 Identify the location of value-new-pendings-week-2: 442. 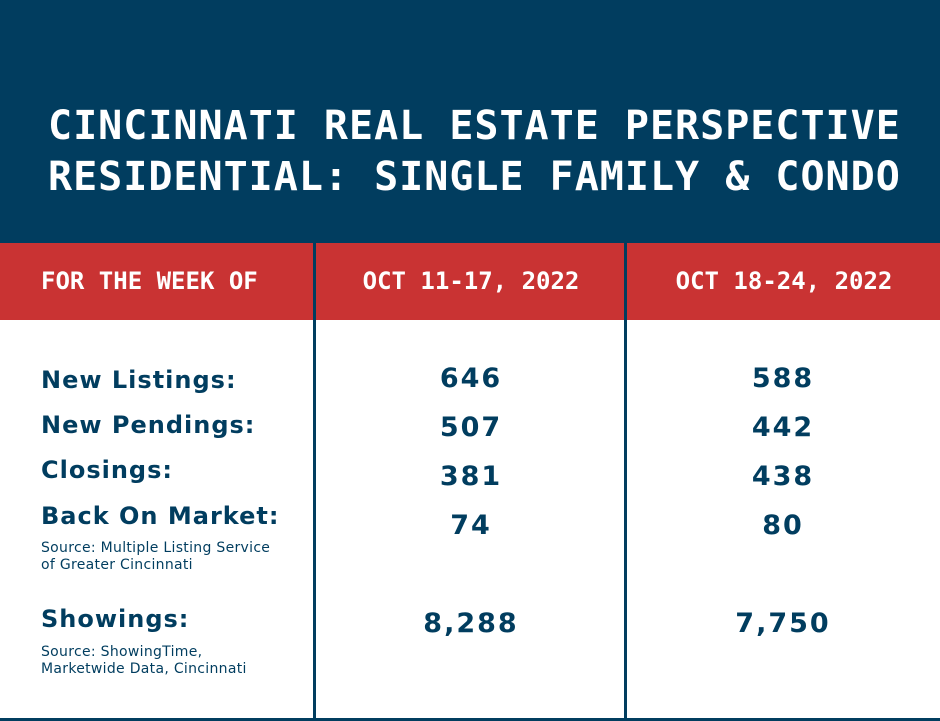
(783, 427).